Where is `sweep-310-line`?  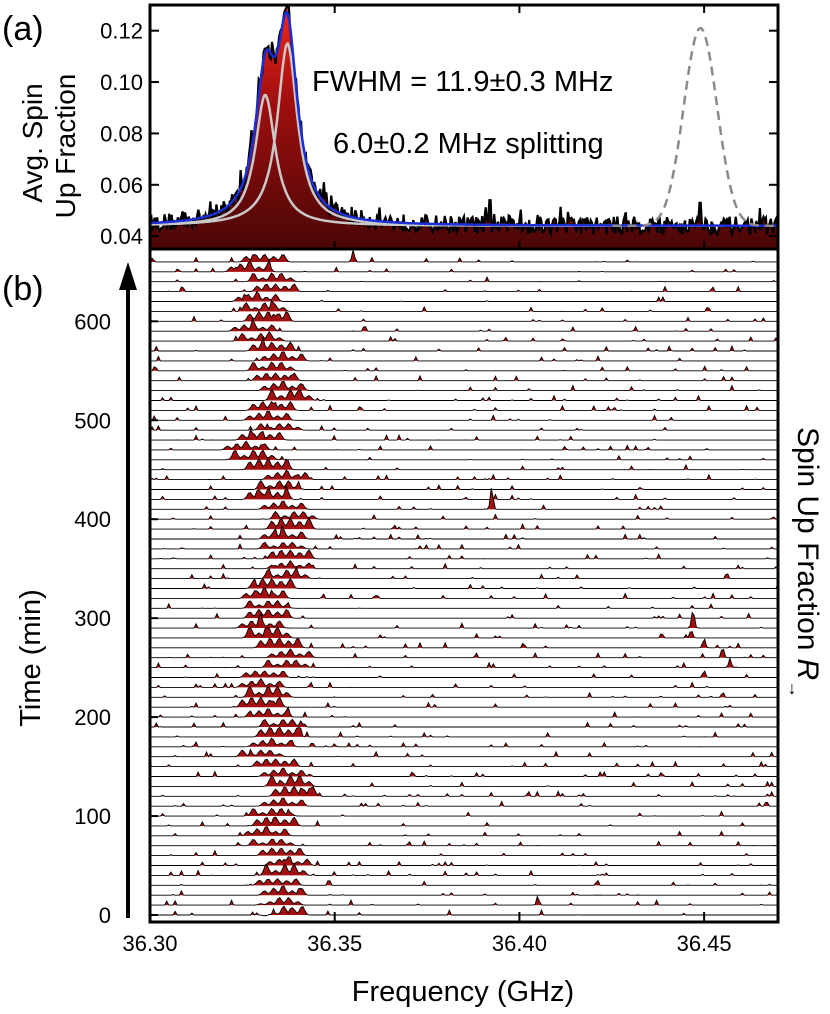 sweep-310-line is located at coordinates (464, 604).